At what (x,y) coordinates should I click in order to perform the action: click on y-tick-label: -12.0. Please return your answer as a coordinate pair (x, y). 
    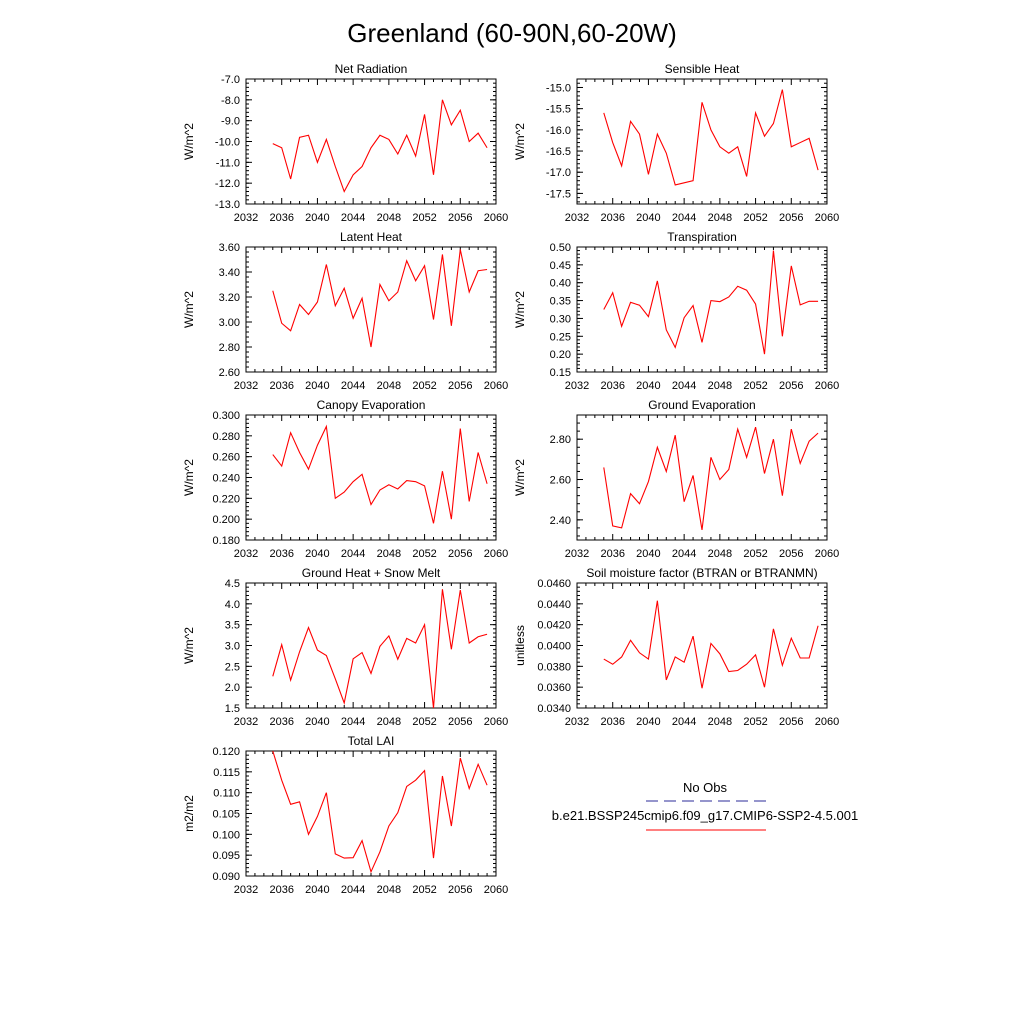
    Looking at the image, I should click on (227, 184).